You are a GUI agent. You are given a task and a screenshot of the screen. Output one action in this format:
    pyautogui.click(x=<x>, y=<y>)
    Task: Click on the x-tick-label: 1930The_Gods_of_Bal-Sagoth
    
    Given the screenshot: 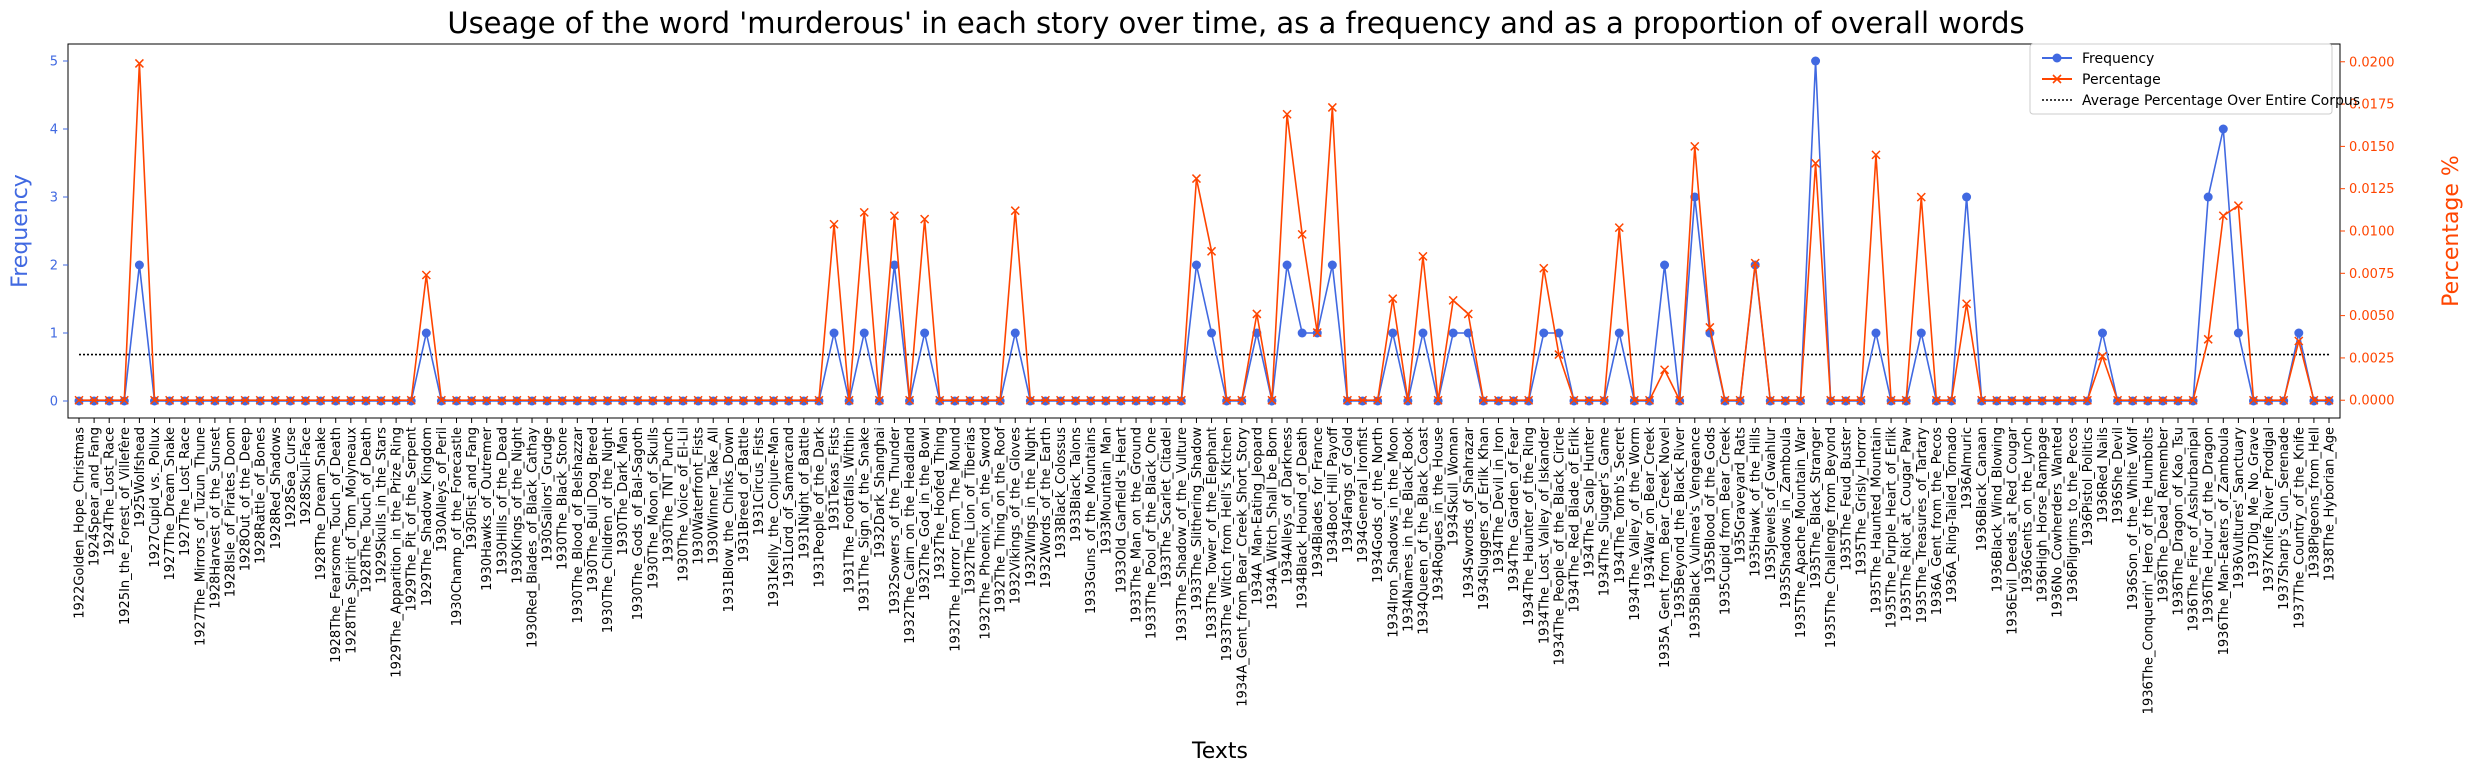 What is the action you would take?
    pyautogui.click(x=638, y=523)
    